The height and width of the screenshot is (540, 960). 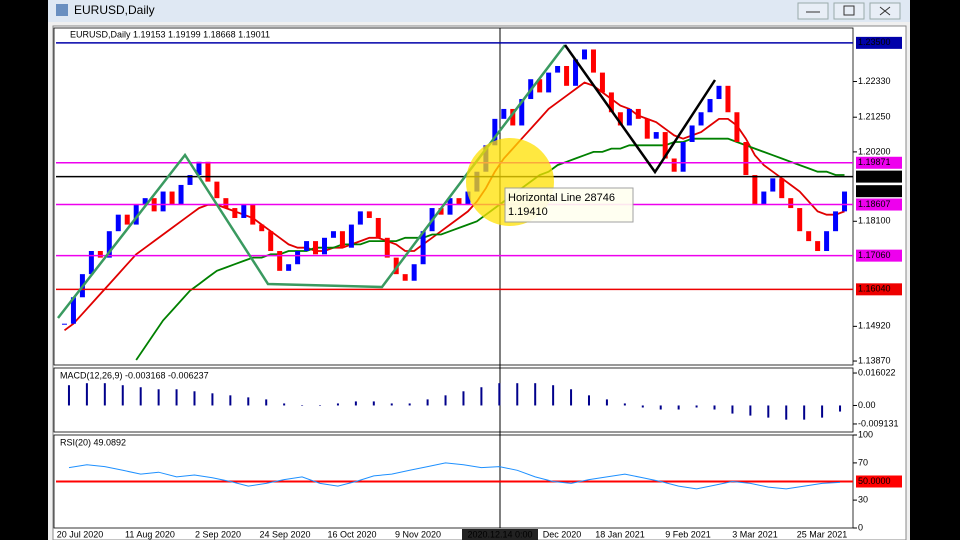 What do you see at coordinates (874, 117) in the screenshot?
I see `y-tick-label: 1.21250` at bounding box center [874, 117].